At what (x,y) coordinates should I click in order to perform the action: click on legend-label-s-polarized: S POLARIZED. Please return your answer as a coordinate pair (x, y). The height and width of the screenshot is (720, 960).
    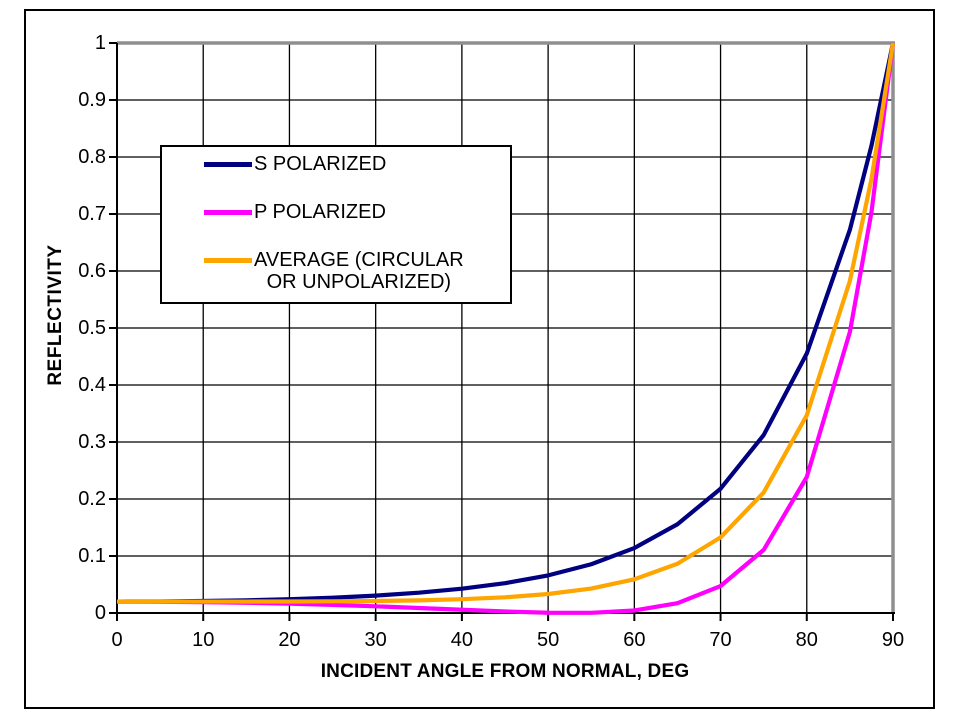
    Looking at the image, I should click on (320, 164).